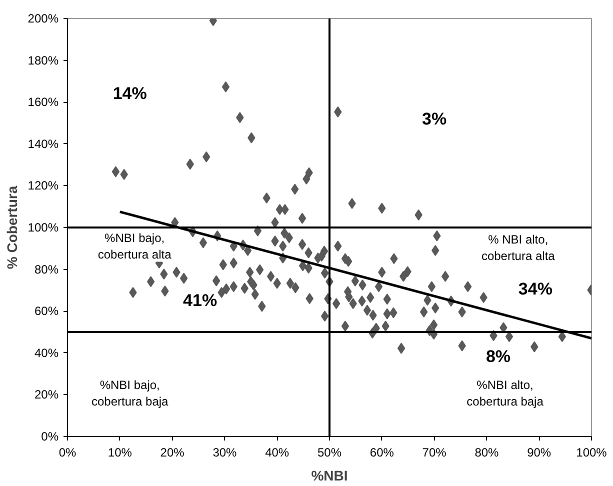  What do you see at coordinates (43, 227) in the screenshot?
I see `y-tick-label: 100%` at bounding box center [43, 227].